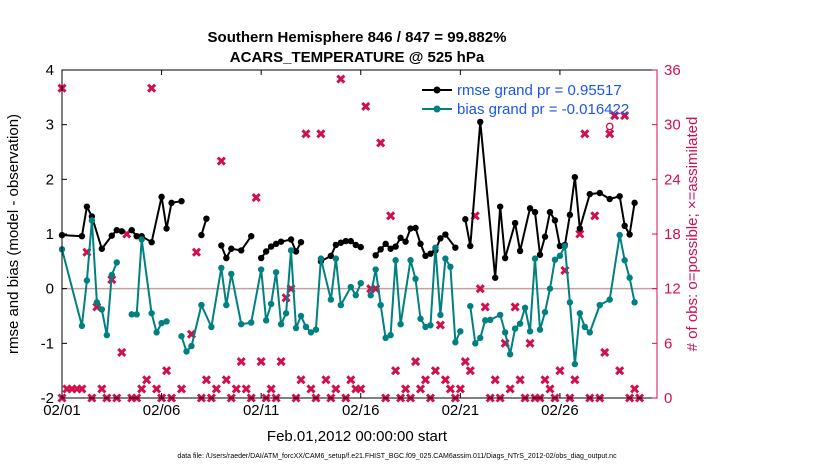  I want to click on chart-title: Southern Hemisphere 846 / 847 = 99.882%, so click(357, 37).